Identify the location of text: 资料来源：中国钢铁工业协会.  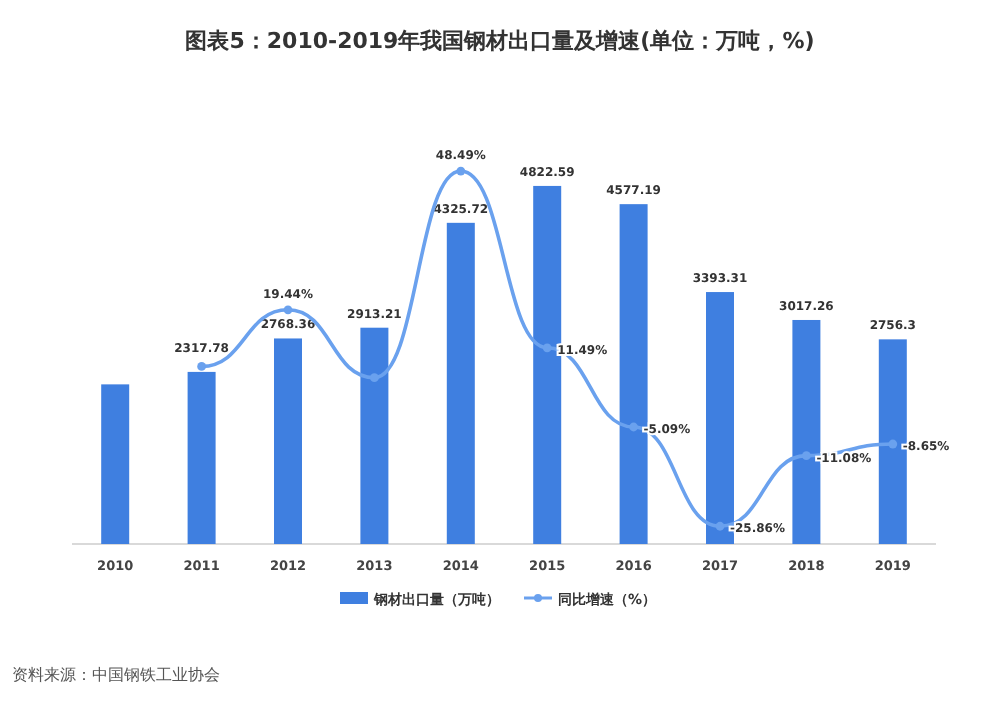
(116, 675).